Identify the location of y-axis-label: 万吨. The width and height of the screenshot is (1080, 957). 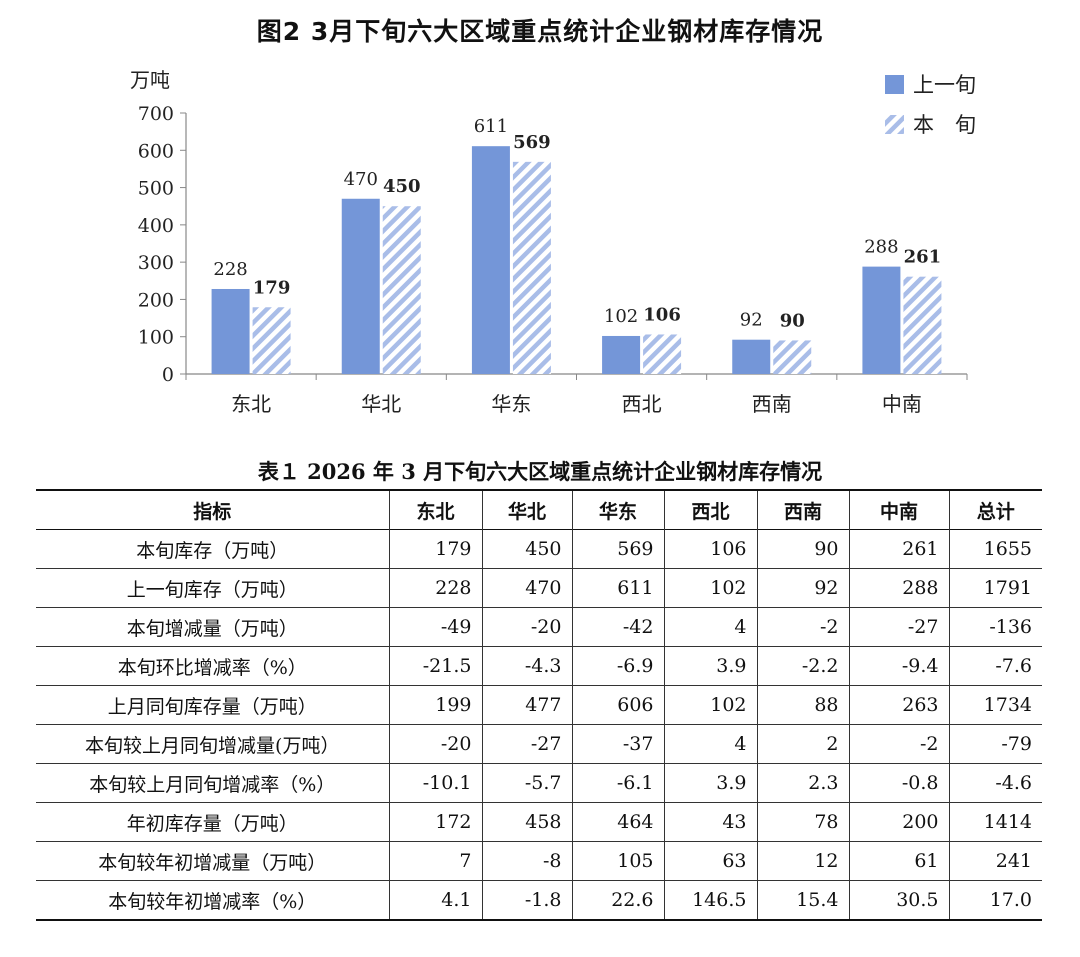
(150, 80).